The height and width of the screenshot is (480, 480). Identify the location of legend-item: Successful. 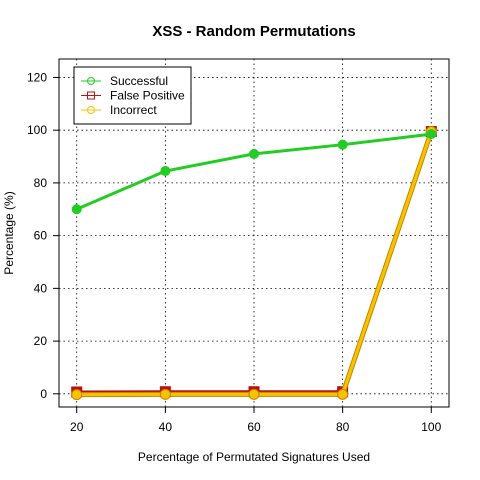
(124, 81).